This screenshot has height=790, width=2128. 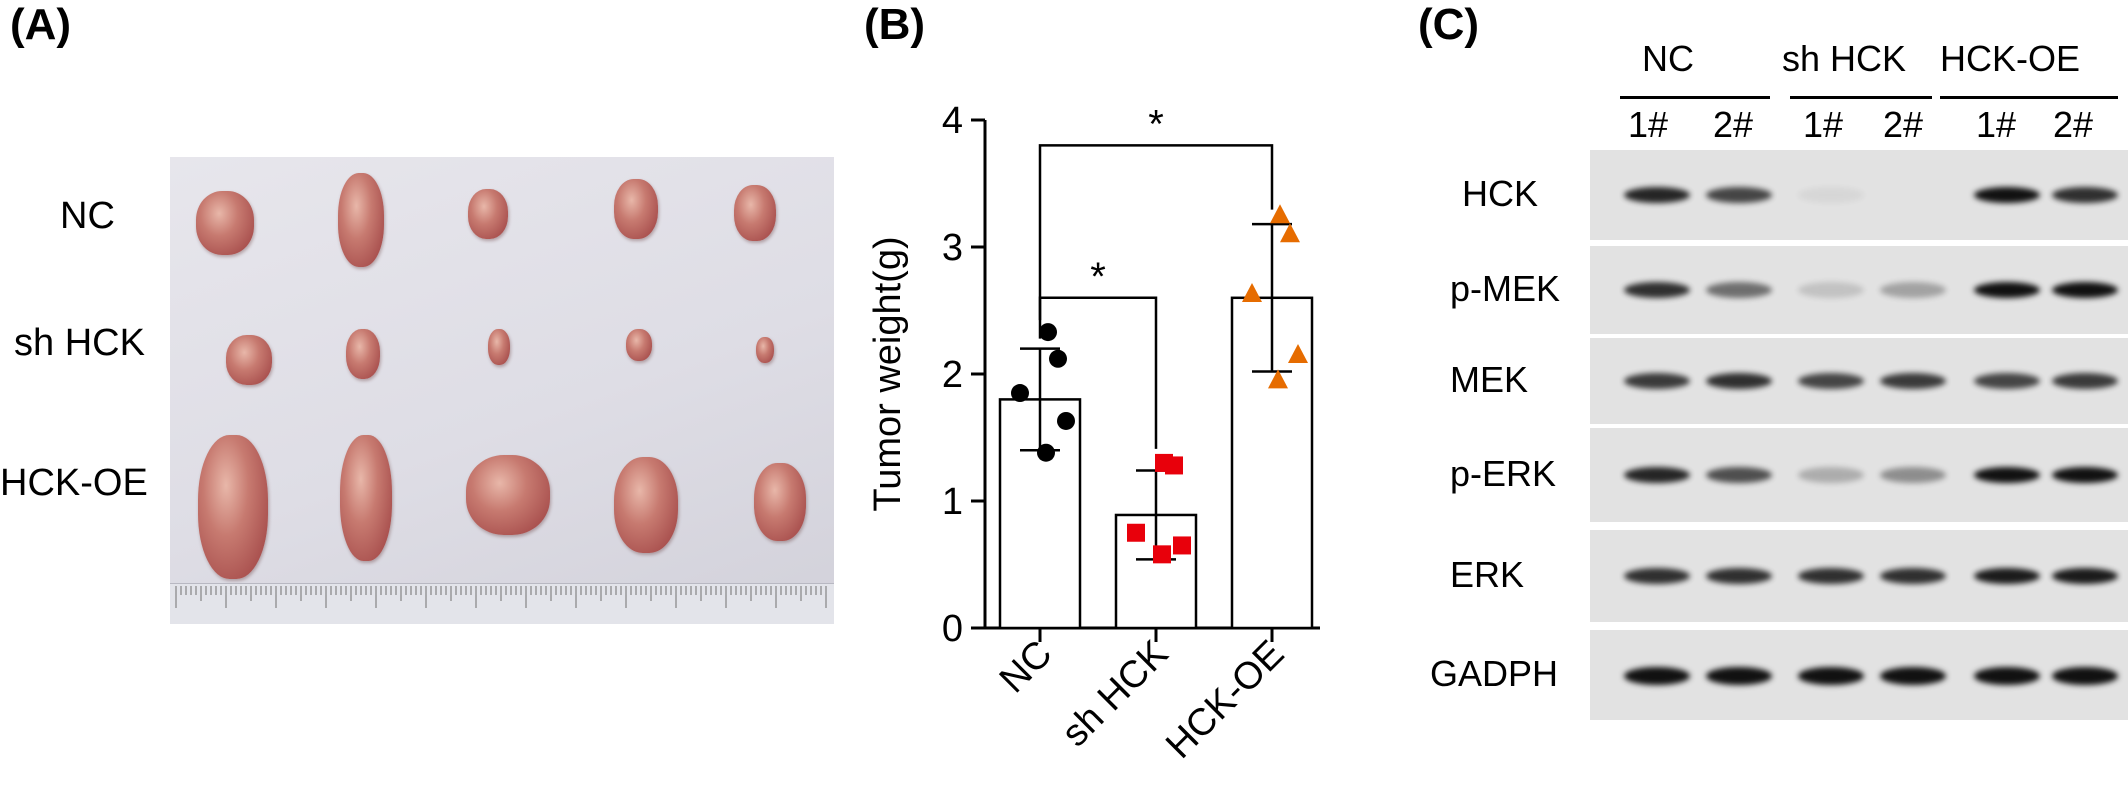 What do you see at coordinates (1505, 288) in the screenshot?
I see `blot-label: p-MEK` at bounding box center [1505, 288].